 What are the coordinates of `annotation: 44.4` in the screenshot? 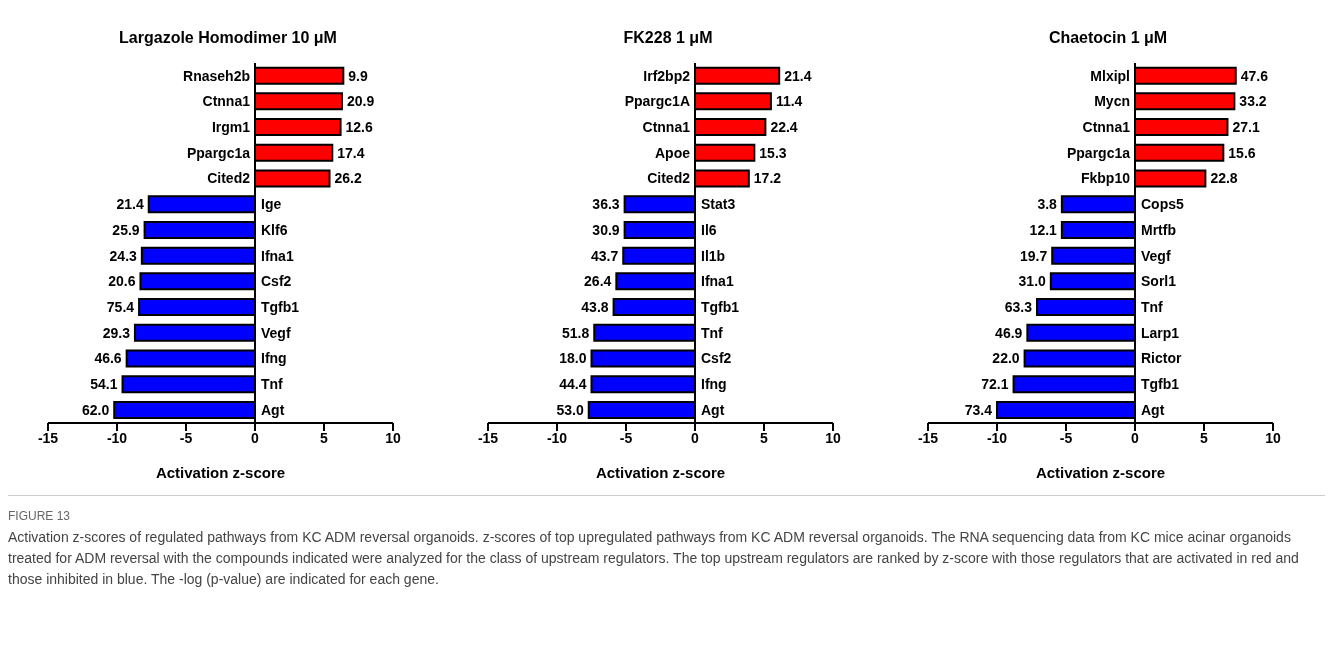 It's located at (573, 384).